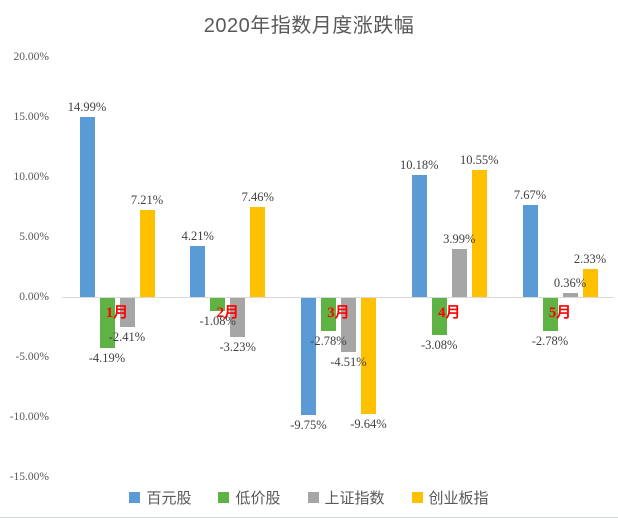  I want to click on legend-swatch-chinext-index, so click(417, 497).